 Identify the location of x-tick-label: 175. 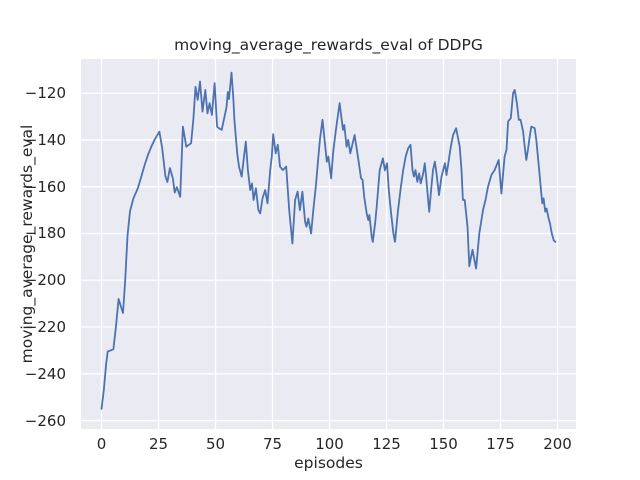
(500, 444).